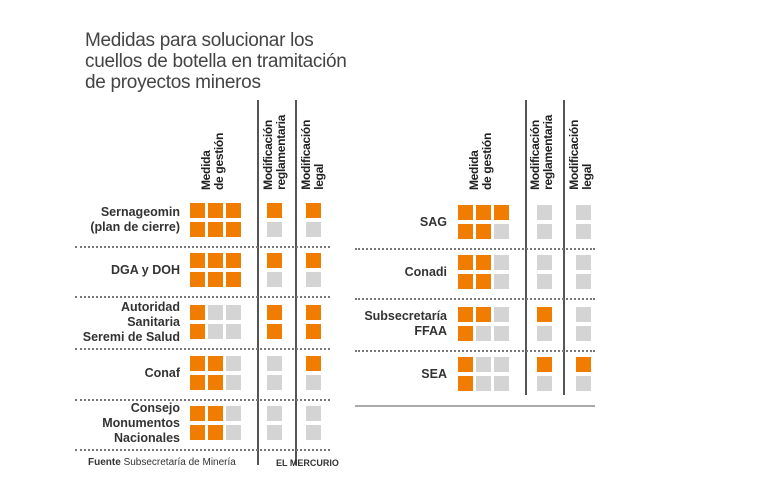  Describe the element at coordinates (433, 221) in the screenshot. I see `row-label-line: SAG` at that location.